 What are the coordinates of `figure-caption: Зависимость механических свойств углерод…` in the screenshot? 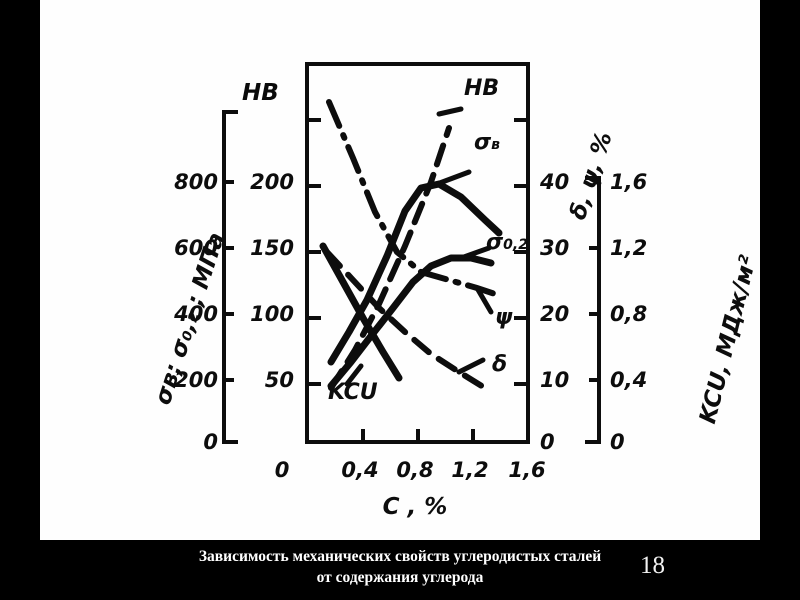 It's located at (400, 570).